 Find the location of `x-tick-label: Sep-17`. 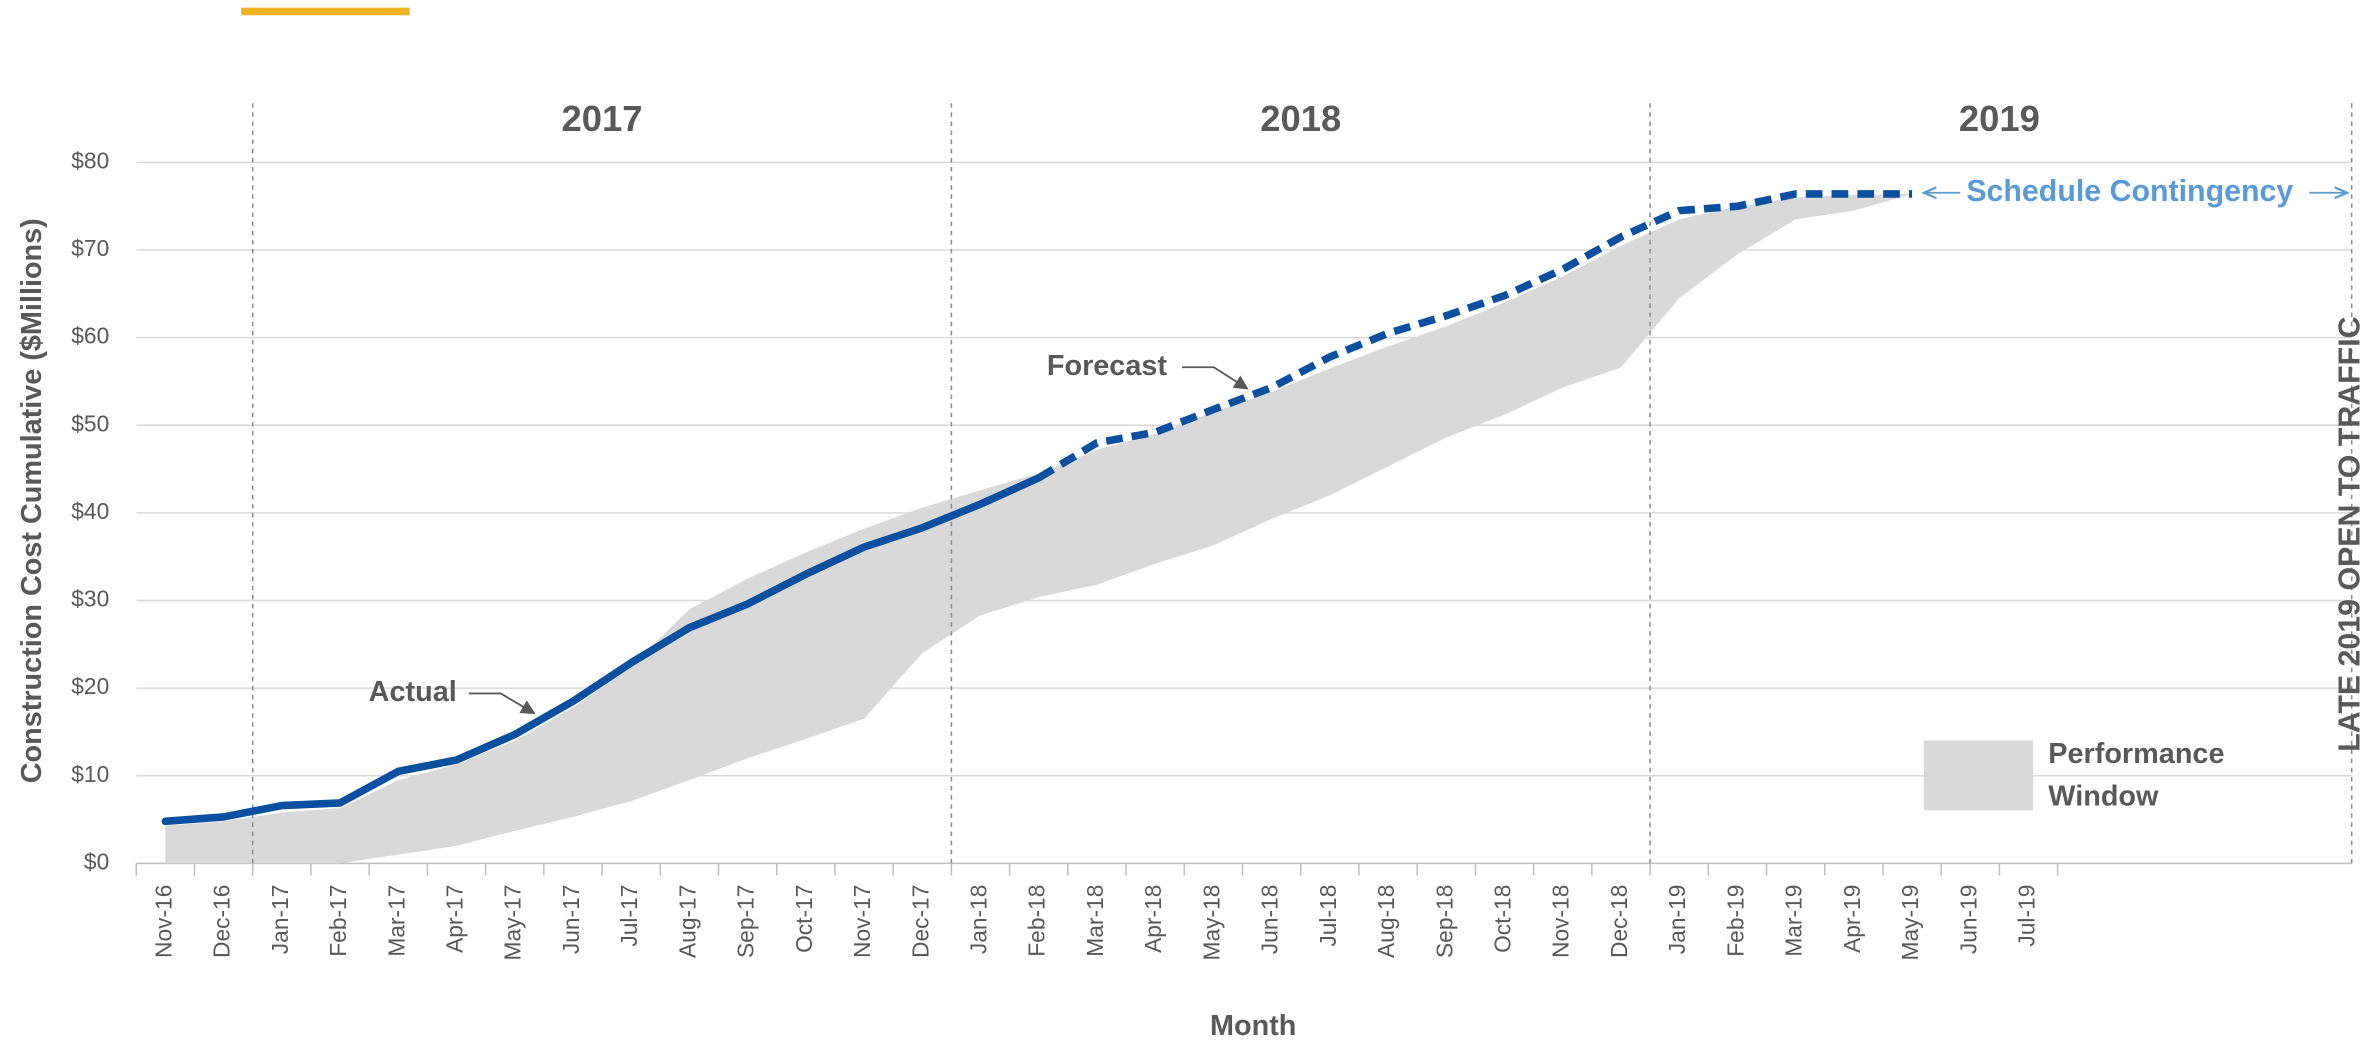

x-tick-label: Sep-17 is located at coordinates (746, 921).